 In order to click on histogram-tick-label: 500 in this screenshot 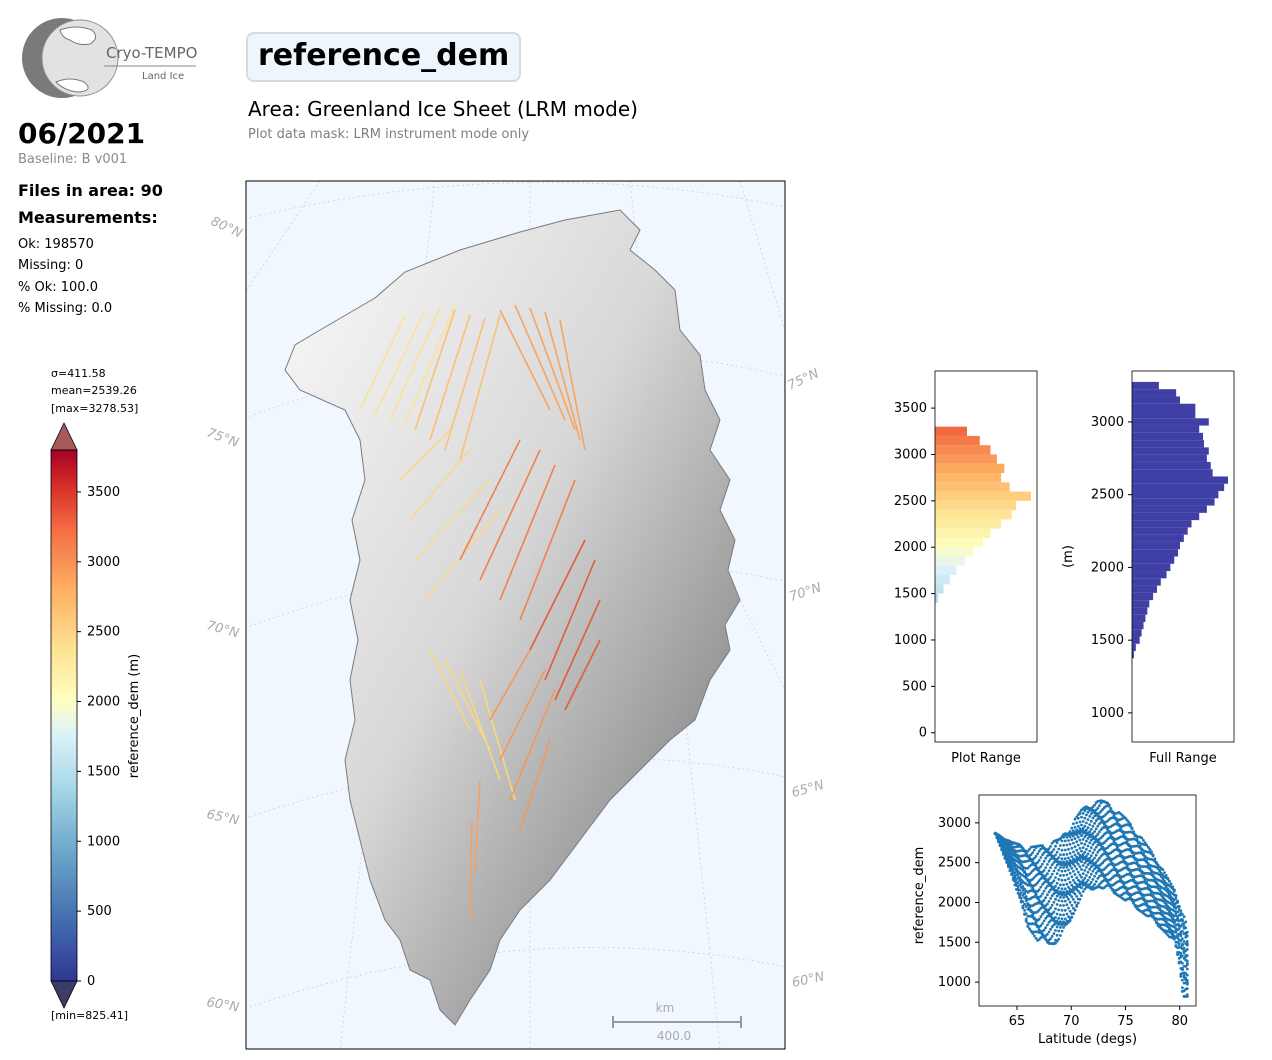, I will do `click(914, 686)`.